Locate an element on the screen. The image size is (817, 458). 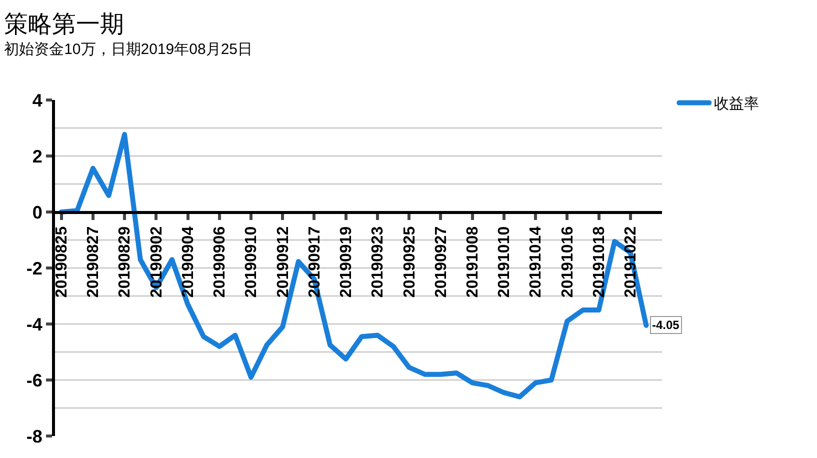
x-tick-label: 20191018 is located at coordinates (599, 262).